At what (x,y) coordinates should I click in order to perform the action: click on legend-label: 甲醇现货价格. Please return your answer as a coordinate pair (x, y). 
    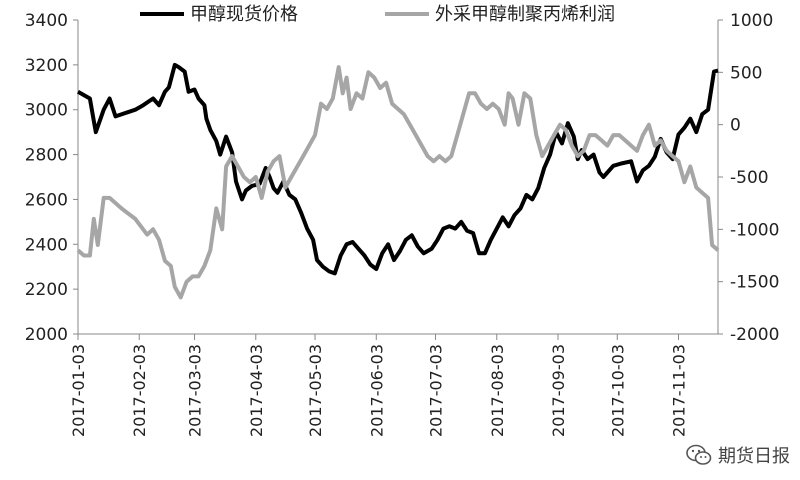
    Looking at the image, I should click on (244, 14).